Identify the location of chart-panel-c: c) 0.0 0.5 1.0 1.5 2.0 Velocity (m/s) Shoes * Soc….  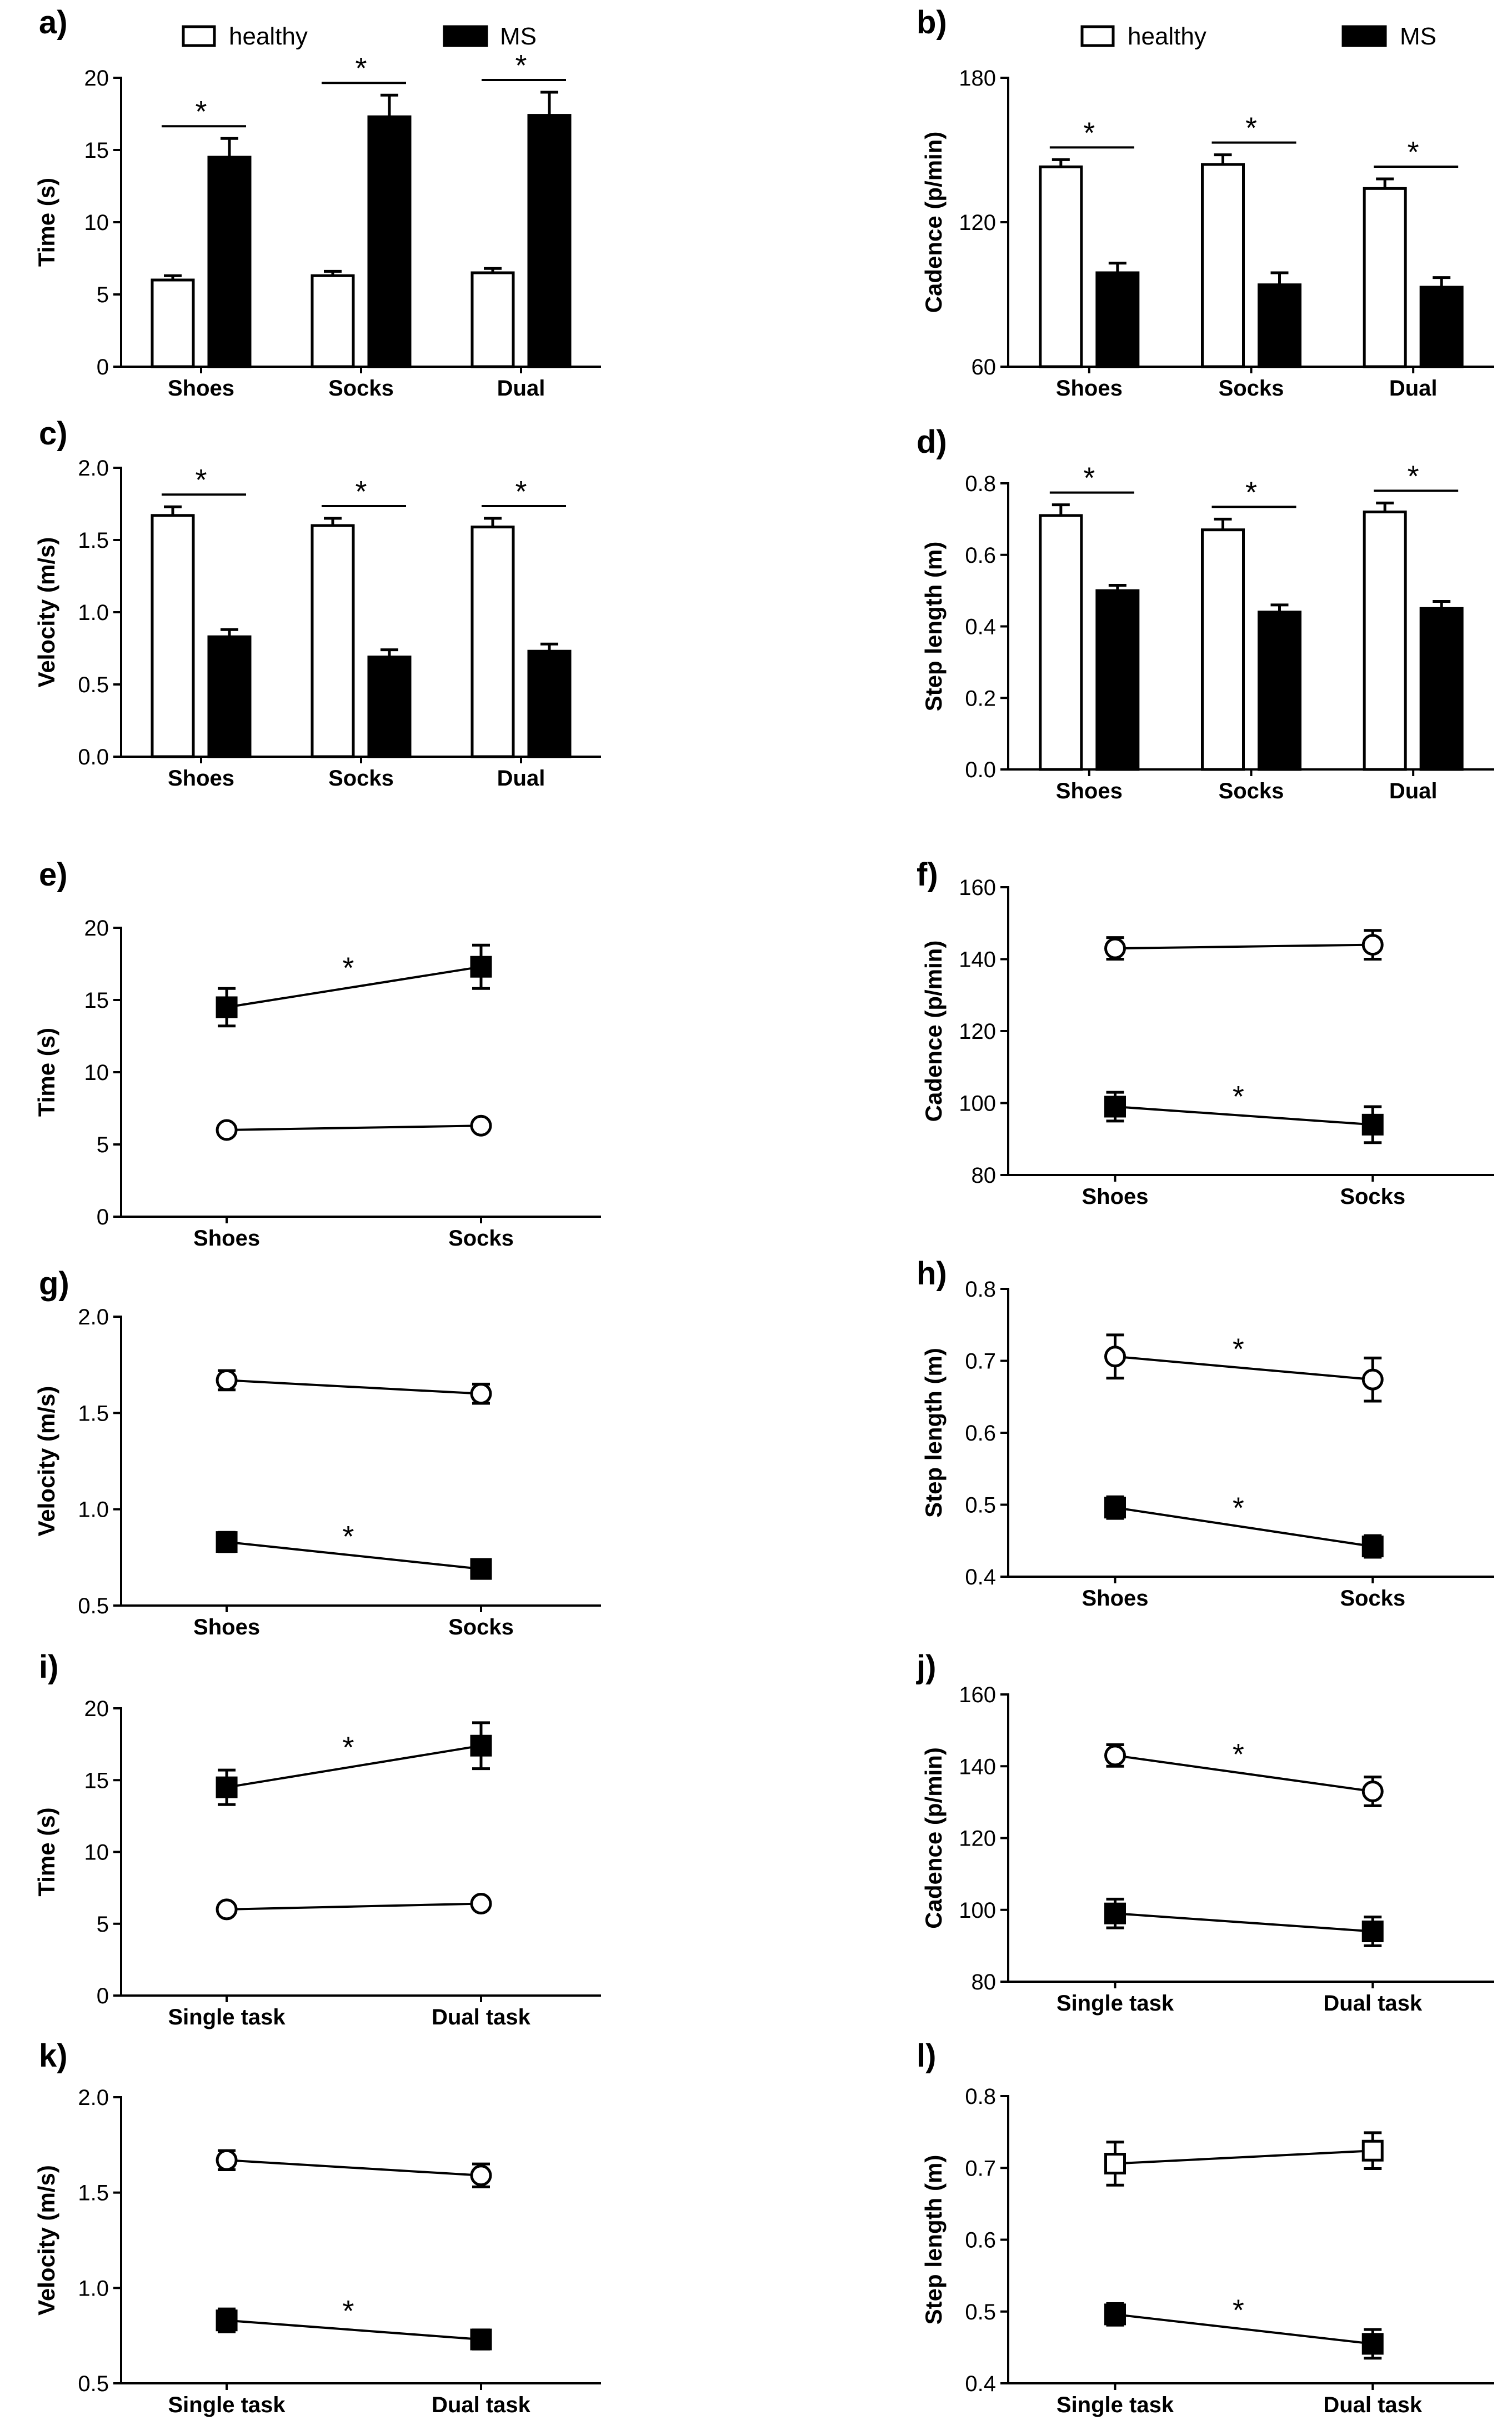
(317, 603).